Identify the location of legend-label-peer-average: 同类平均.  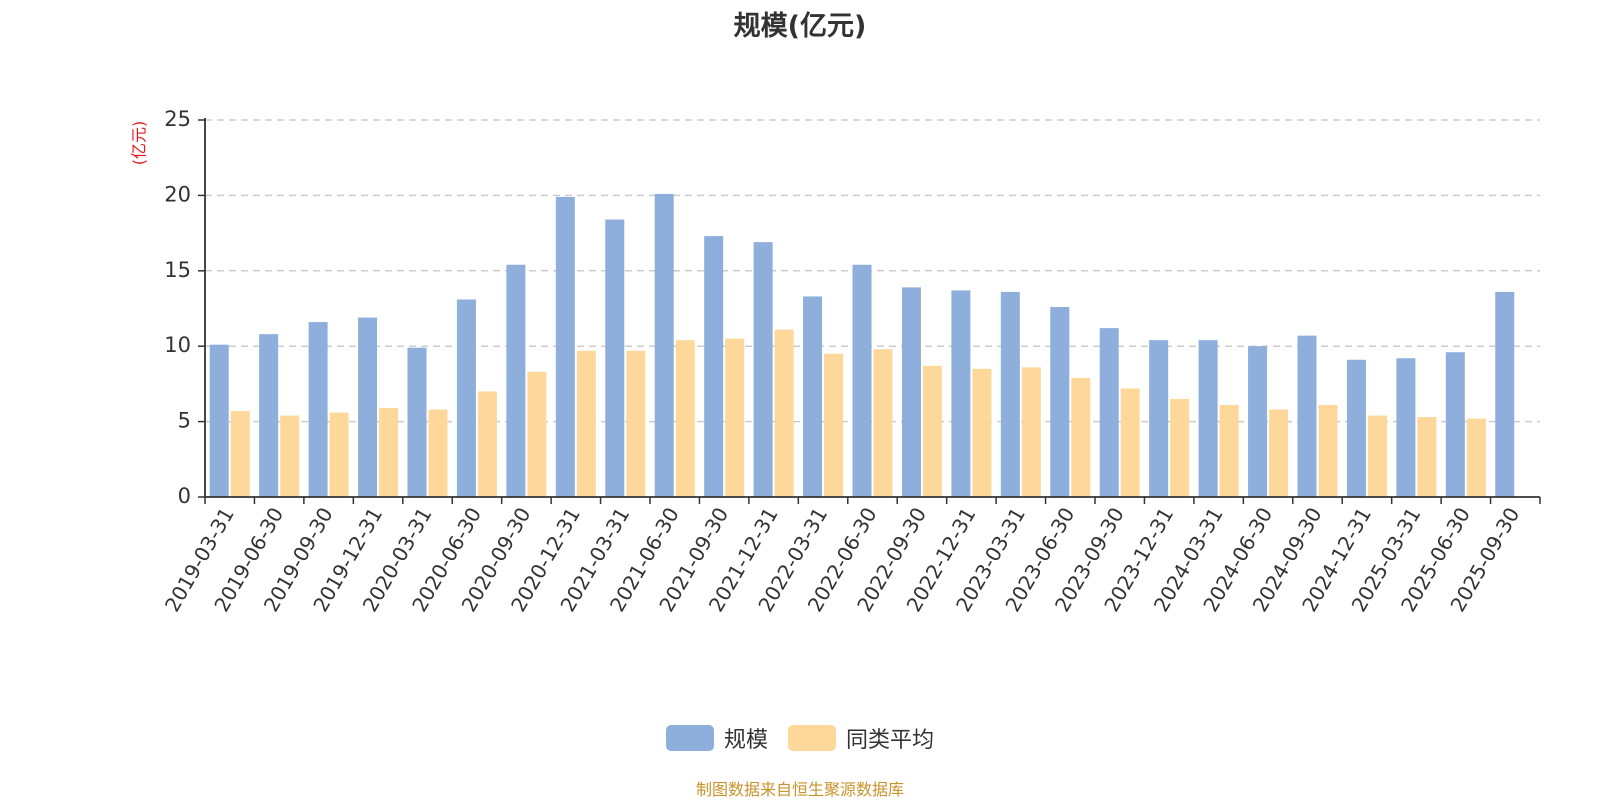
(890, 740).